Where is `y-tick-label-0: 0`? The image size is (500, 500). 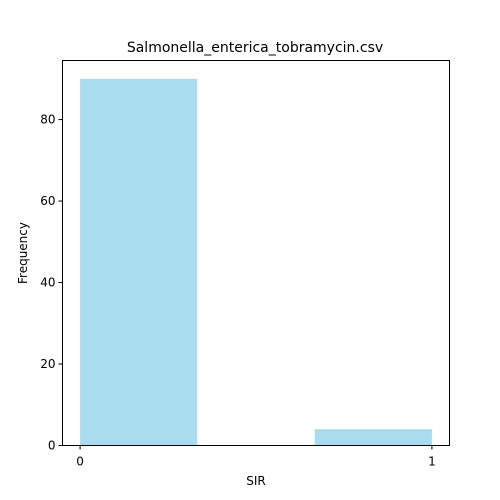
y-tick-label-0: 0 is located at coordinates (52, 446).